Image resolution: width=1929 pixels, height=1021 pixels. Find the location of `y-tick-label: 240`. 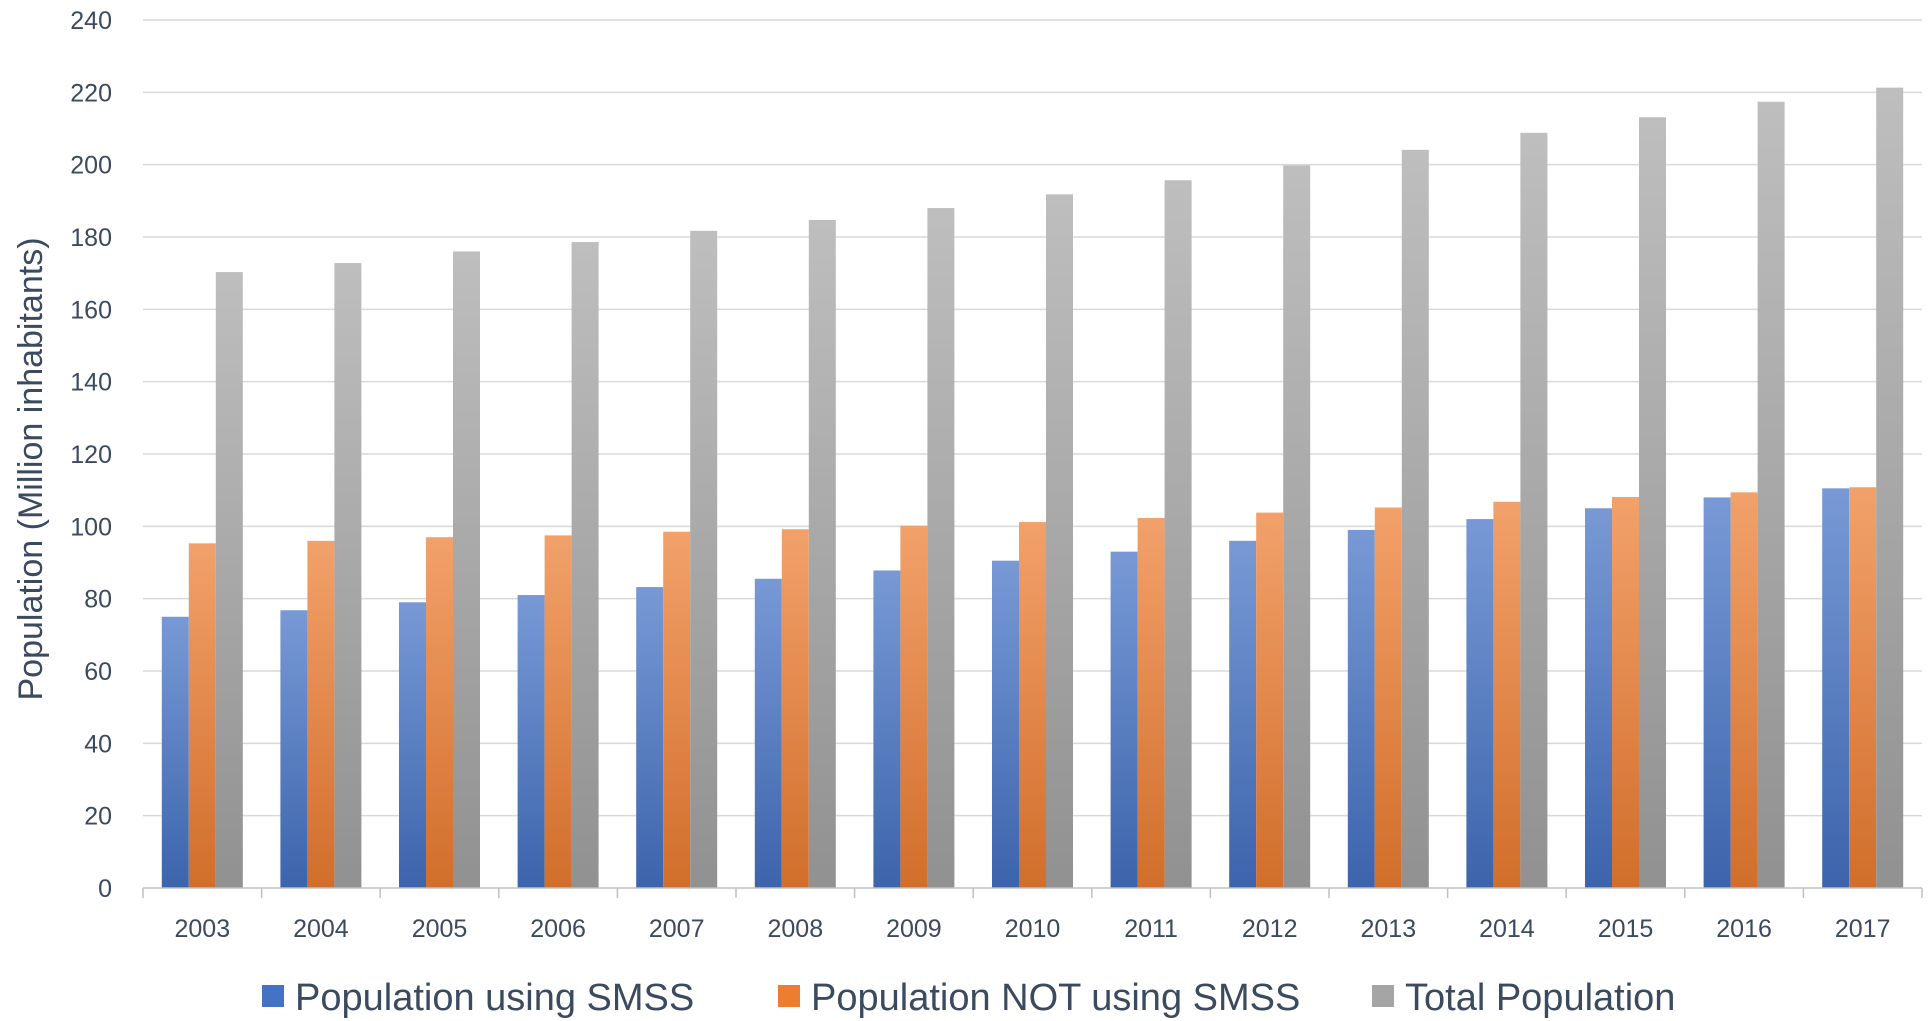

y-tick-label: 240 is located at coordinates (91, 21).